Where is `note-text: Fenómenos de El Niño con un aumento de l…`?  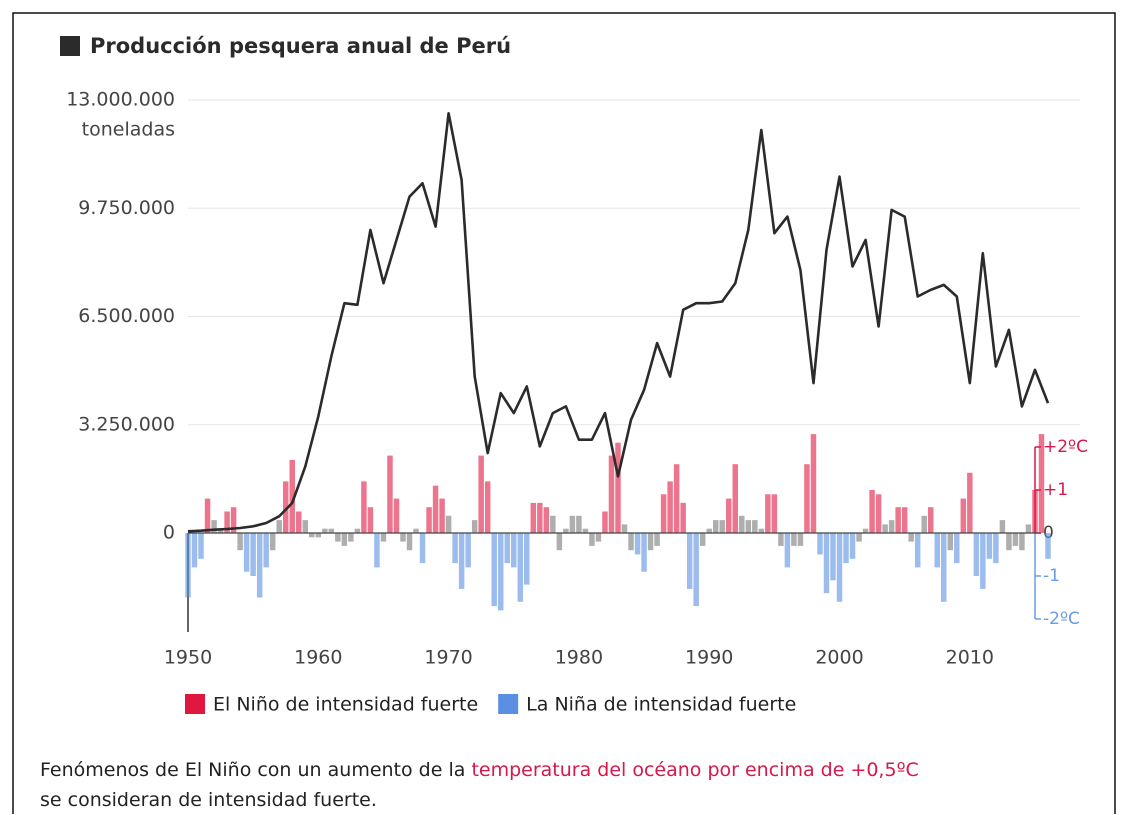 note-text: Fenómenos de El Niño con un aumento de l… is located at coordinates (253, 770).